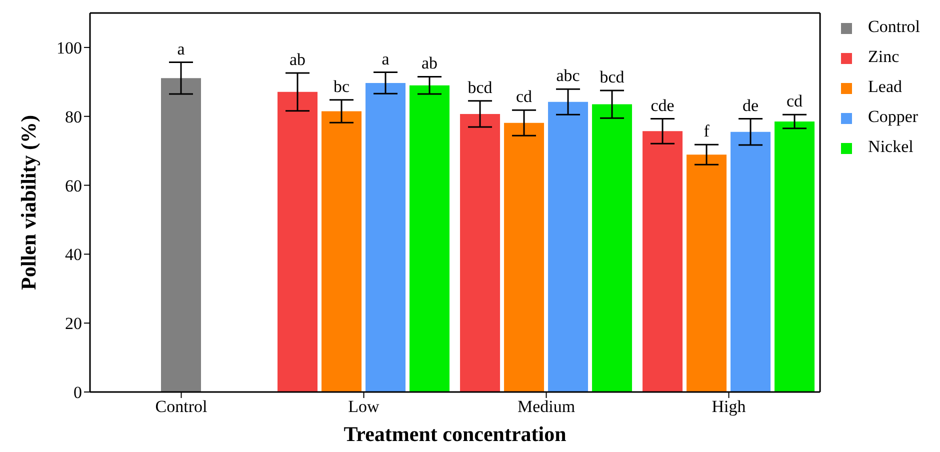  I want to click on x-tick-label: Low, so click(364, 406).